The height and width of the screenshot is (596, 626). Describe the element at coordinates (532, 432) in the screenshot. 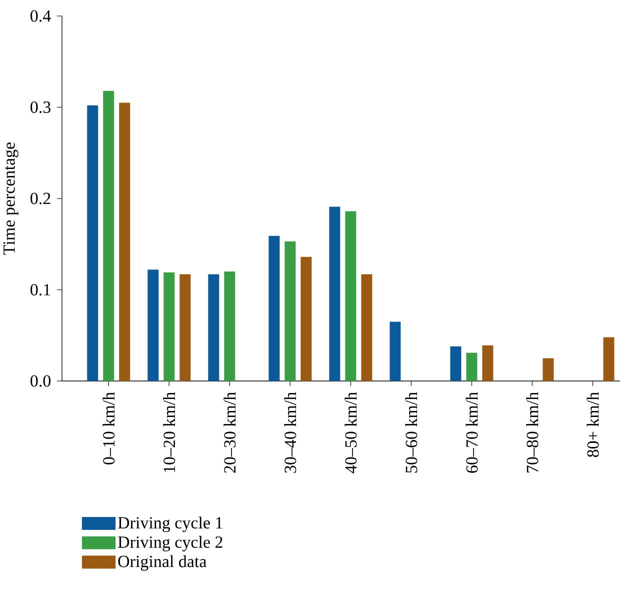

I see `x-tick-label: 70–80 km/h` at that location.